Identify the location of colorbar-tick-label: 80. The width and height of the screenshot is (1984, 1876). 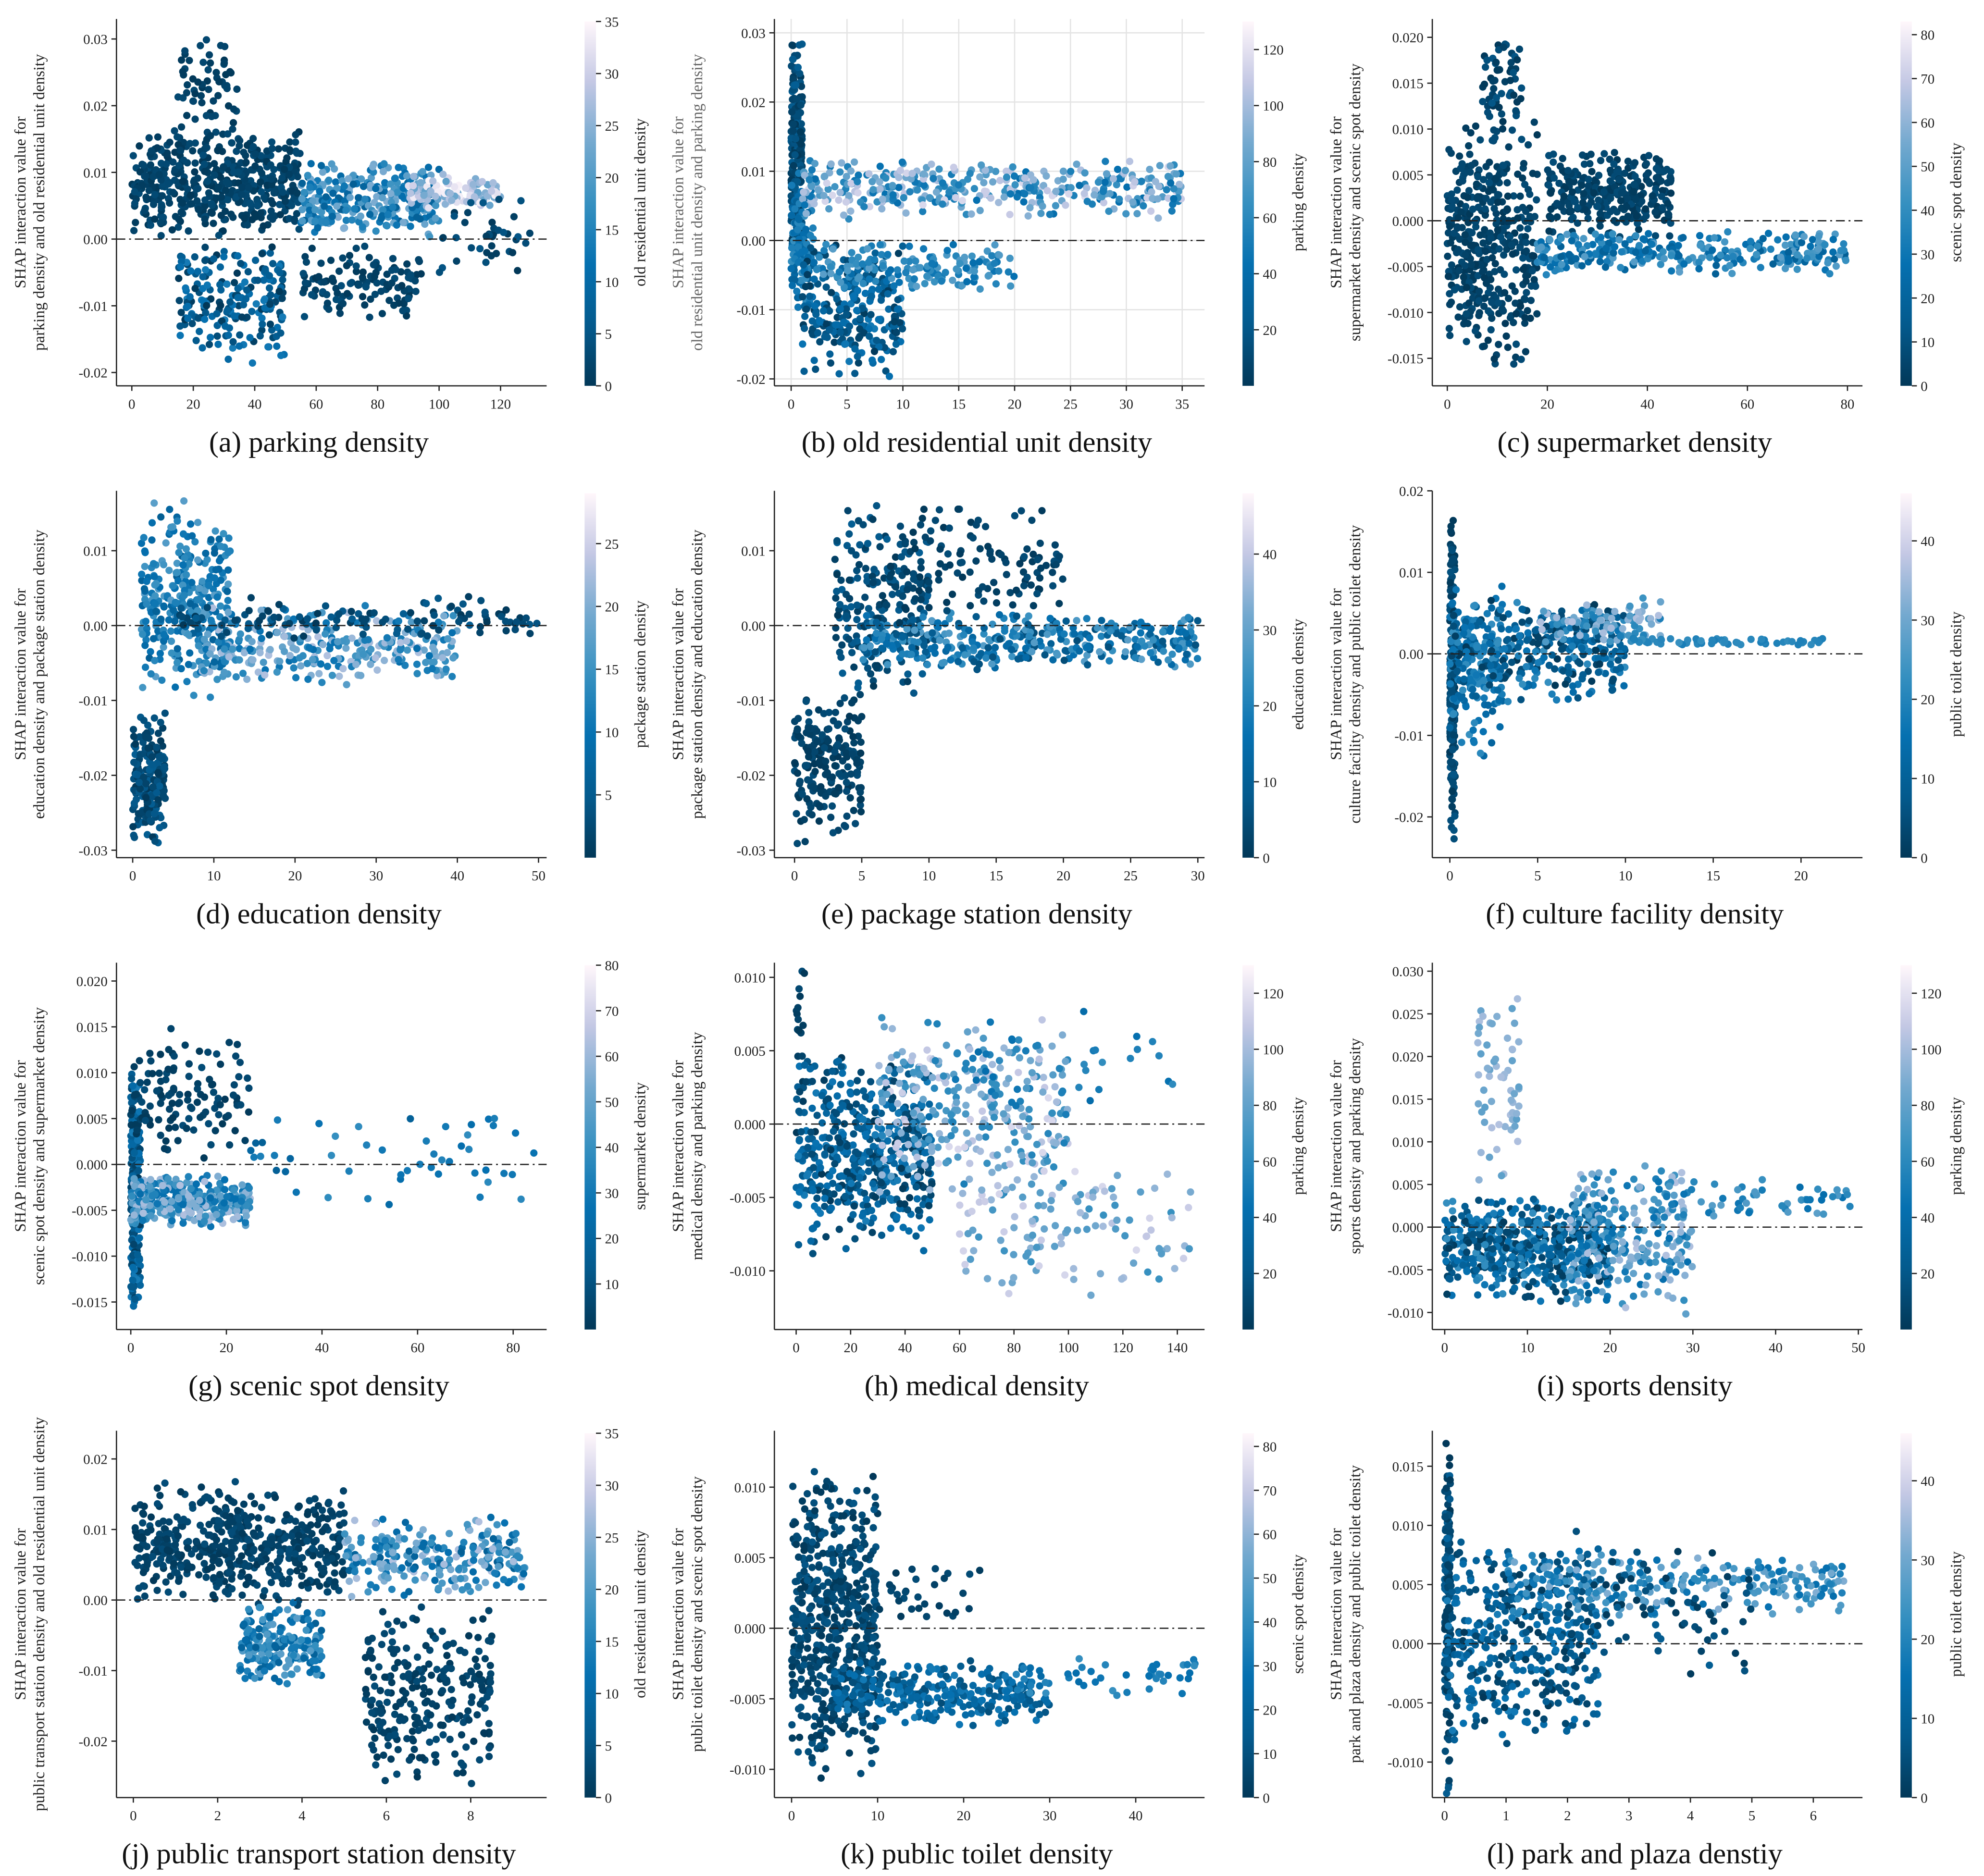
(1927, 35).